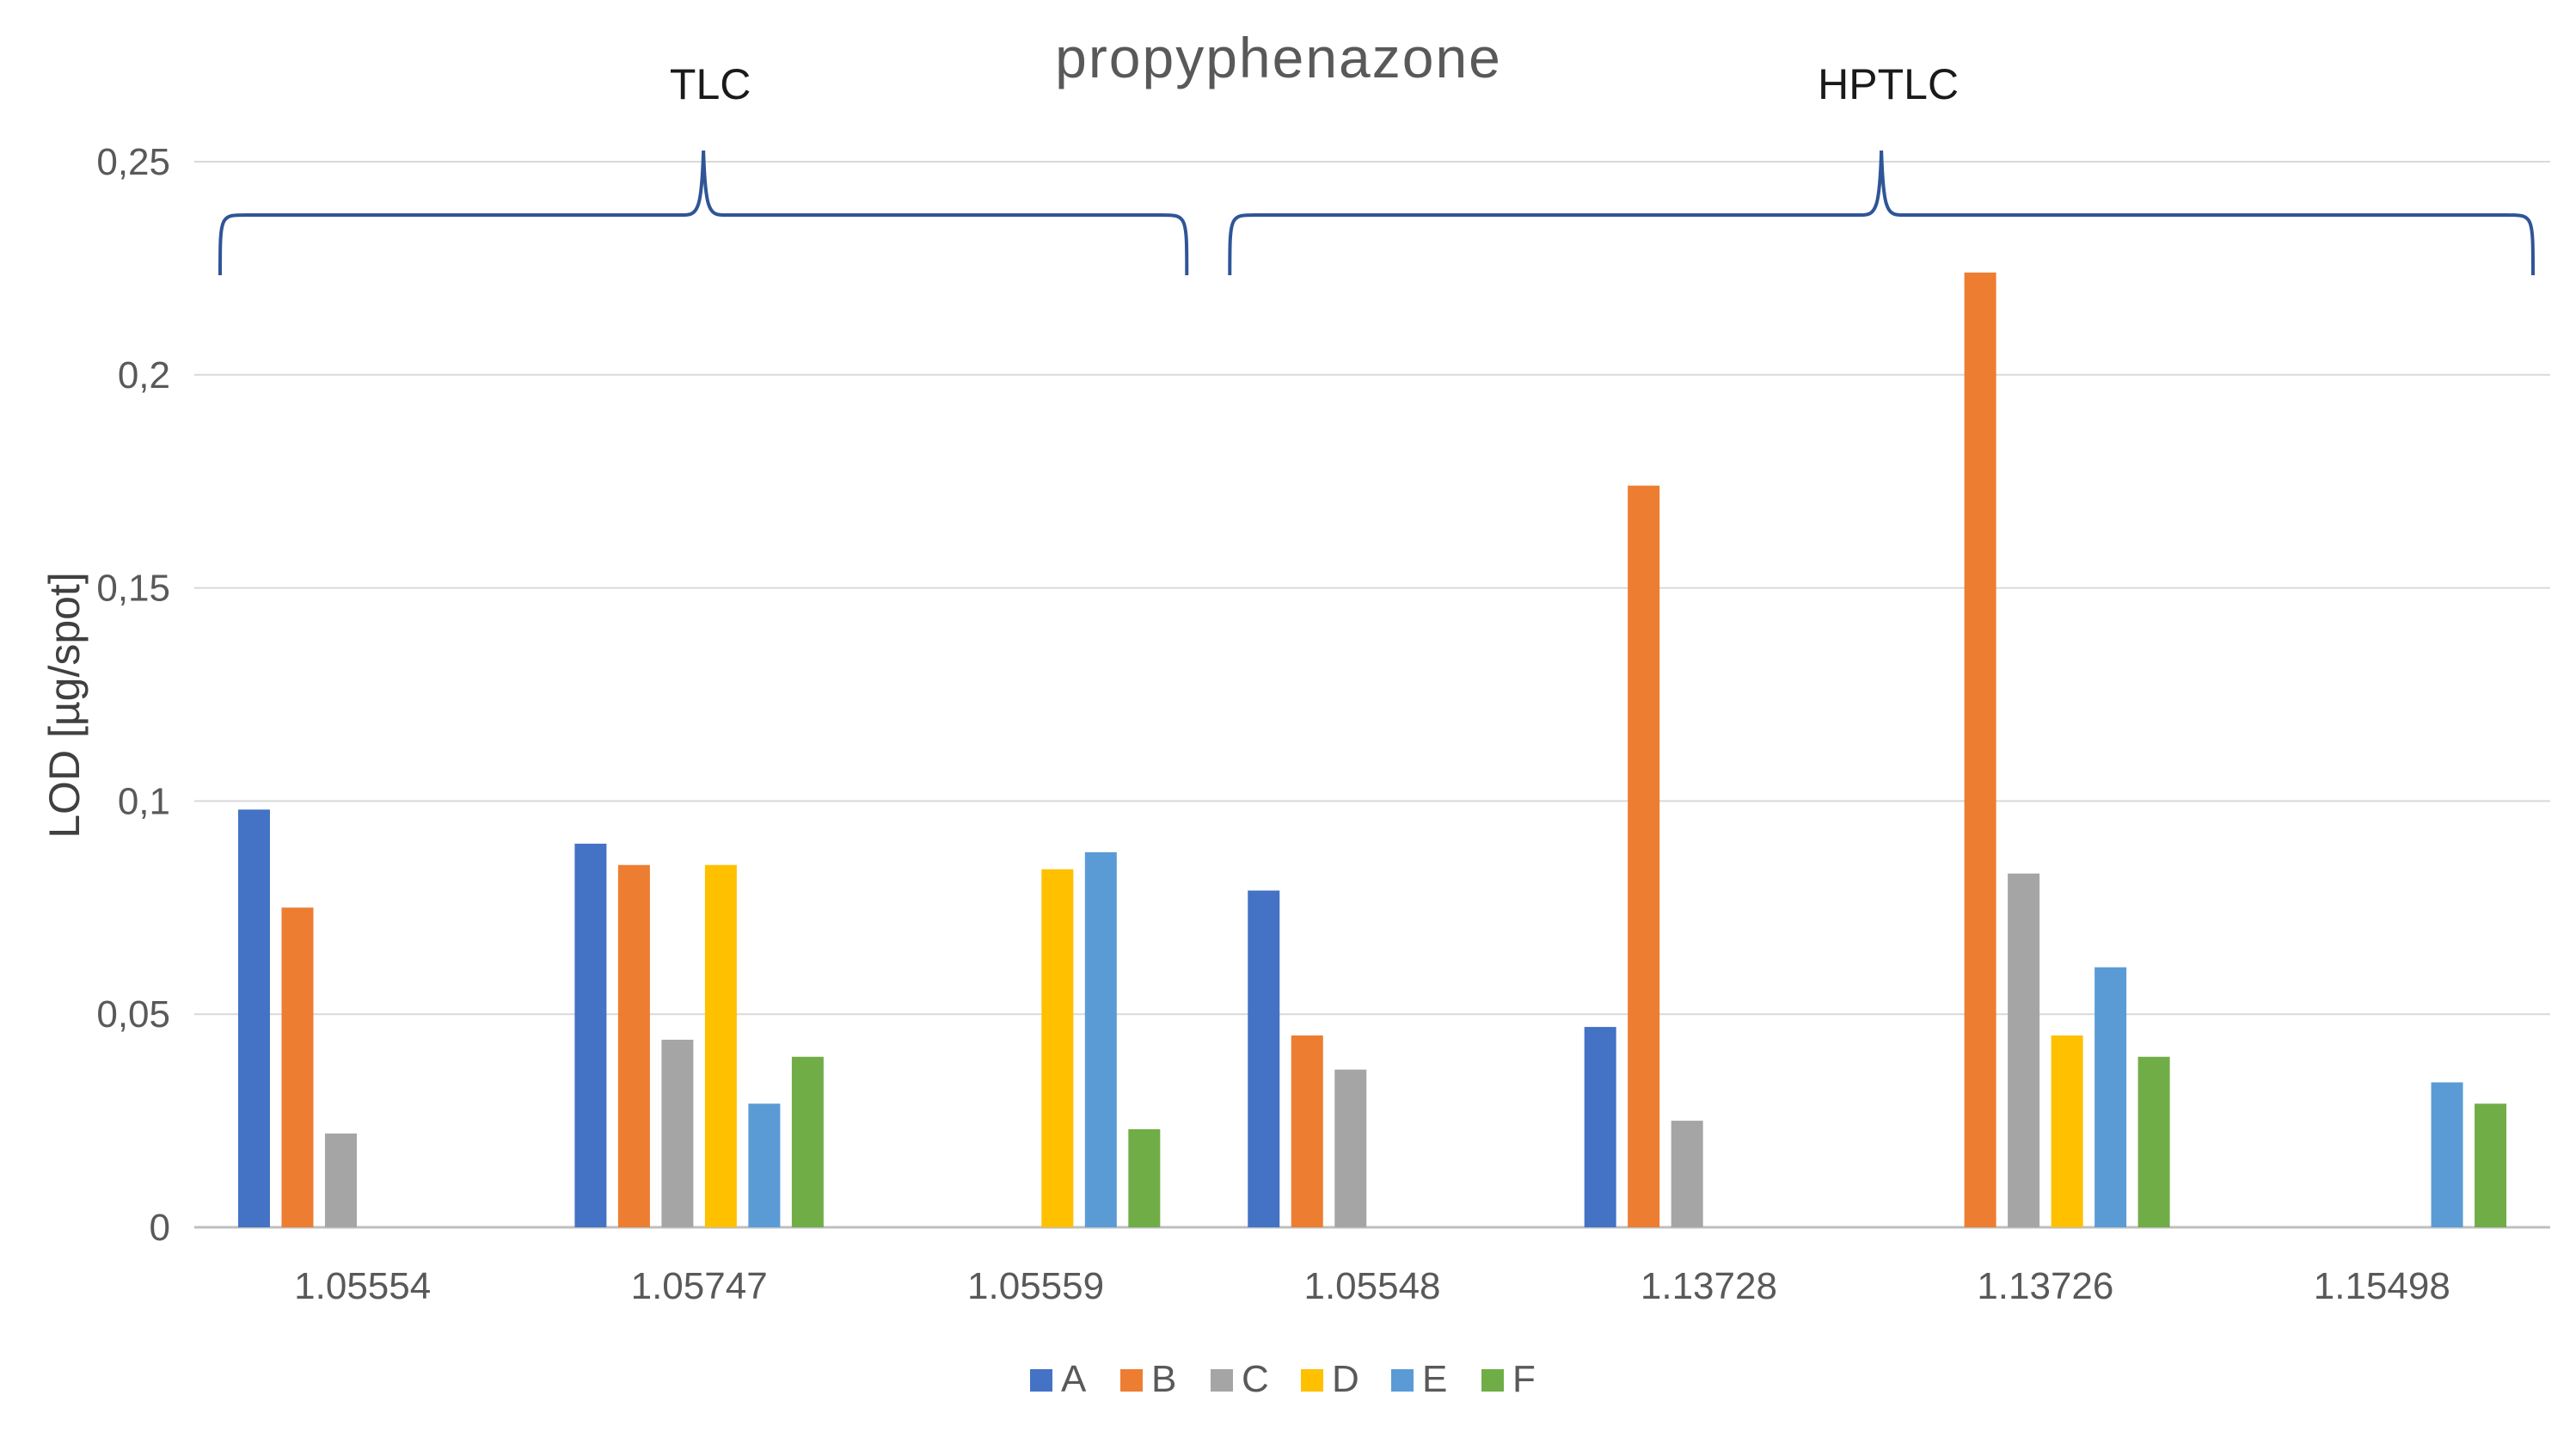  I want to click on bar-B-1.05747, so click(633, 1045).